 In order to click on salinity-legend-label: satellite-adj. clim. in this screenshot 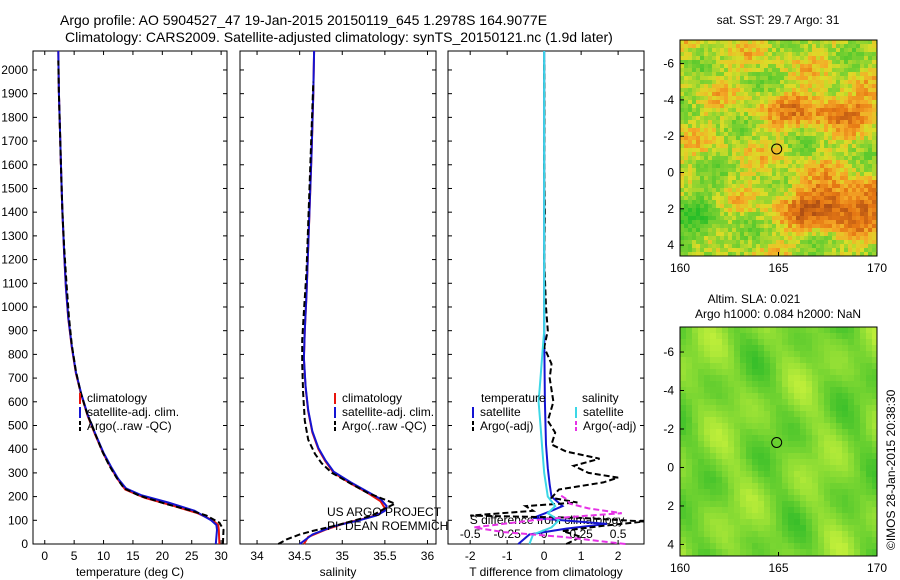, I will do `click(388, 412)`.